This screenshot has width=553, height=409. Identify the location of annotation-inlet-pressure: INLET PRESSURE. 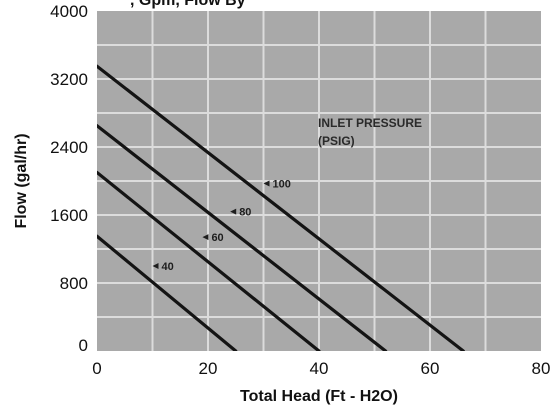
(370, 123).